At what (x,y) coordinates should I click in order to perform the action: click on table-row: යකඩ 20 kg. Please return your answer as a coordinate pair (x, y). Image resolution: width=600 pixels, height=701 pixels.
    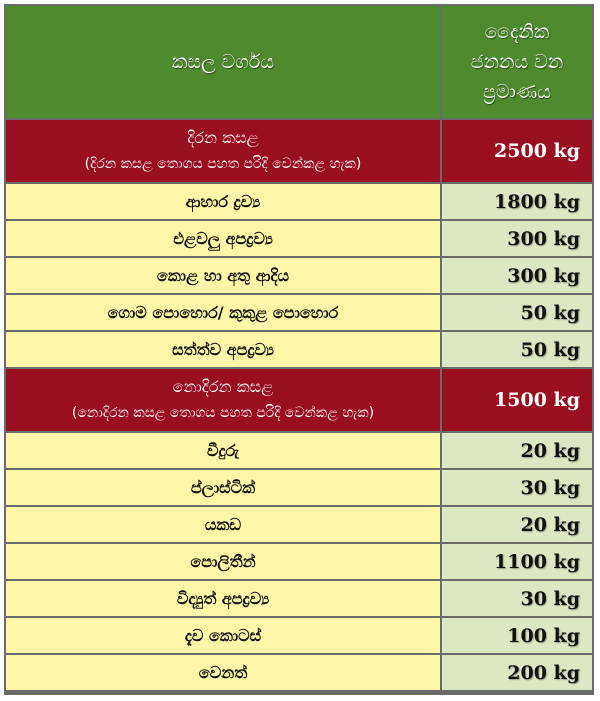
    Looking at the image, I should click on (299, 524).